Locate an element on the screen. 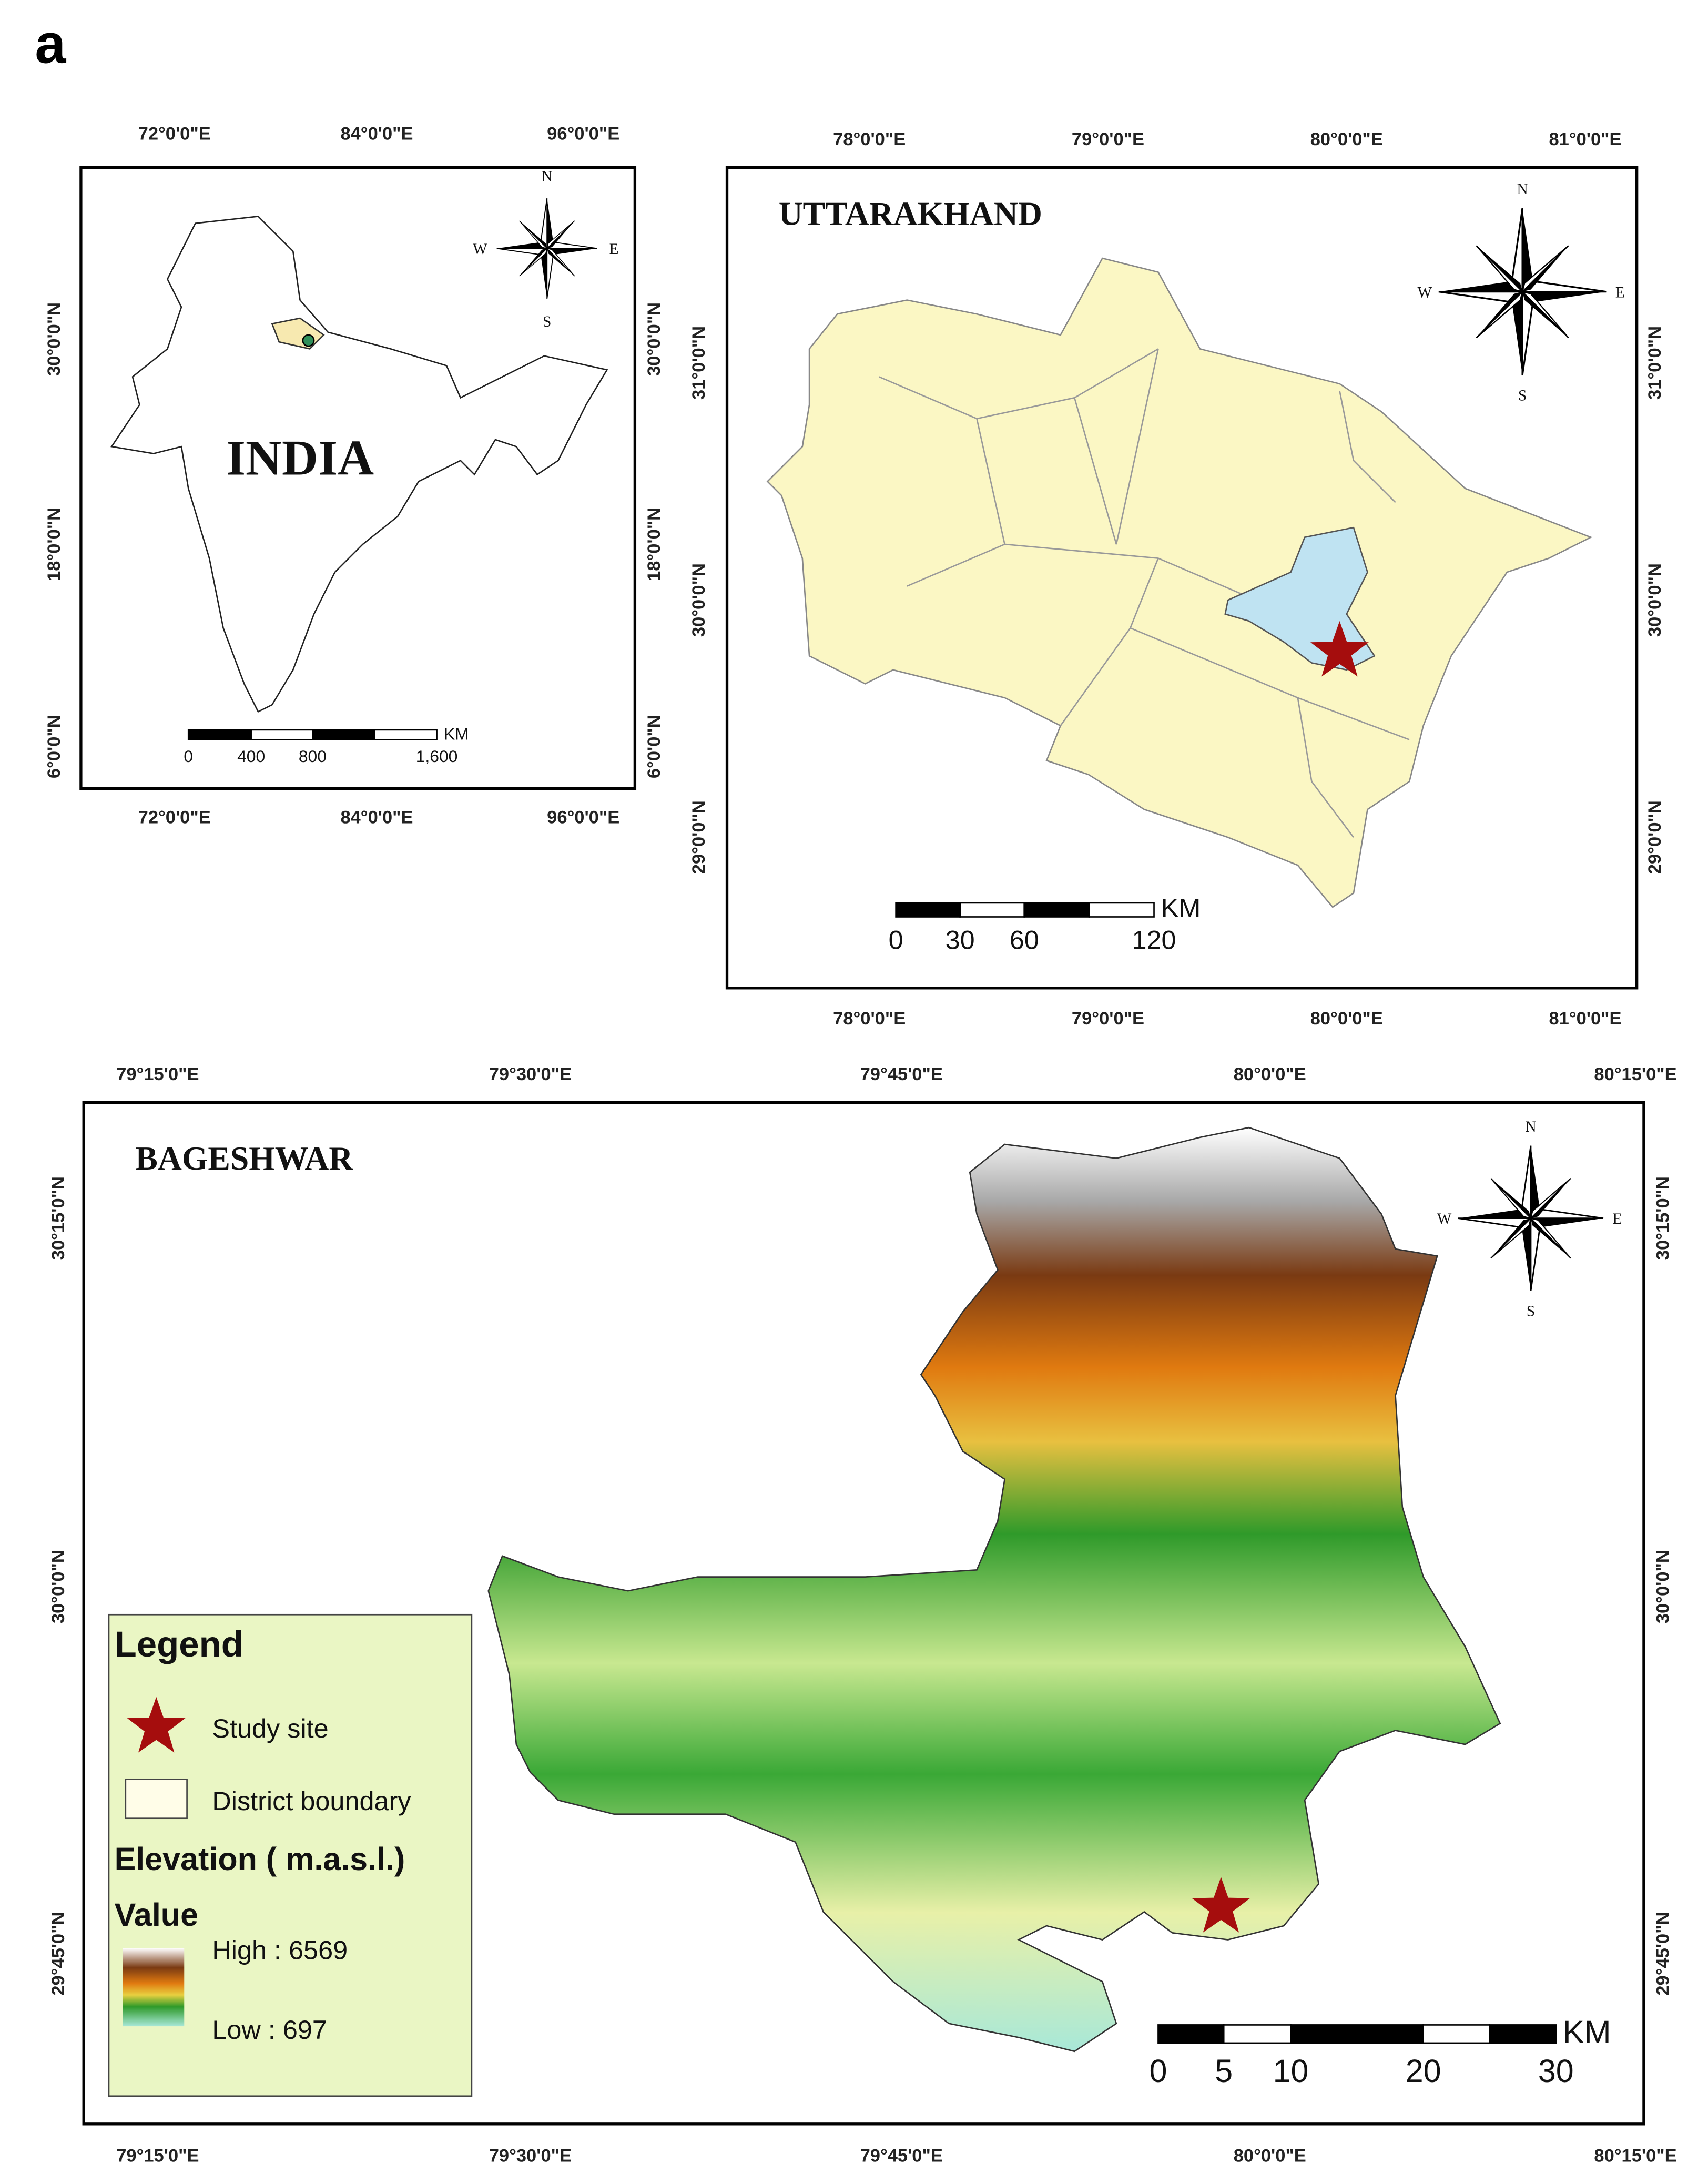 Image resolution: width=1708 pixels, height=2184 pixels. map-title: BAGESHWAR is located at coordinates (244, 1158).